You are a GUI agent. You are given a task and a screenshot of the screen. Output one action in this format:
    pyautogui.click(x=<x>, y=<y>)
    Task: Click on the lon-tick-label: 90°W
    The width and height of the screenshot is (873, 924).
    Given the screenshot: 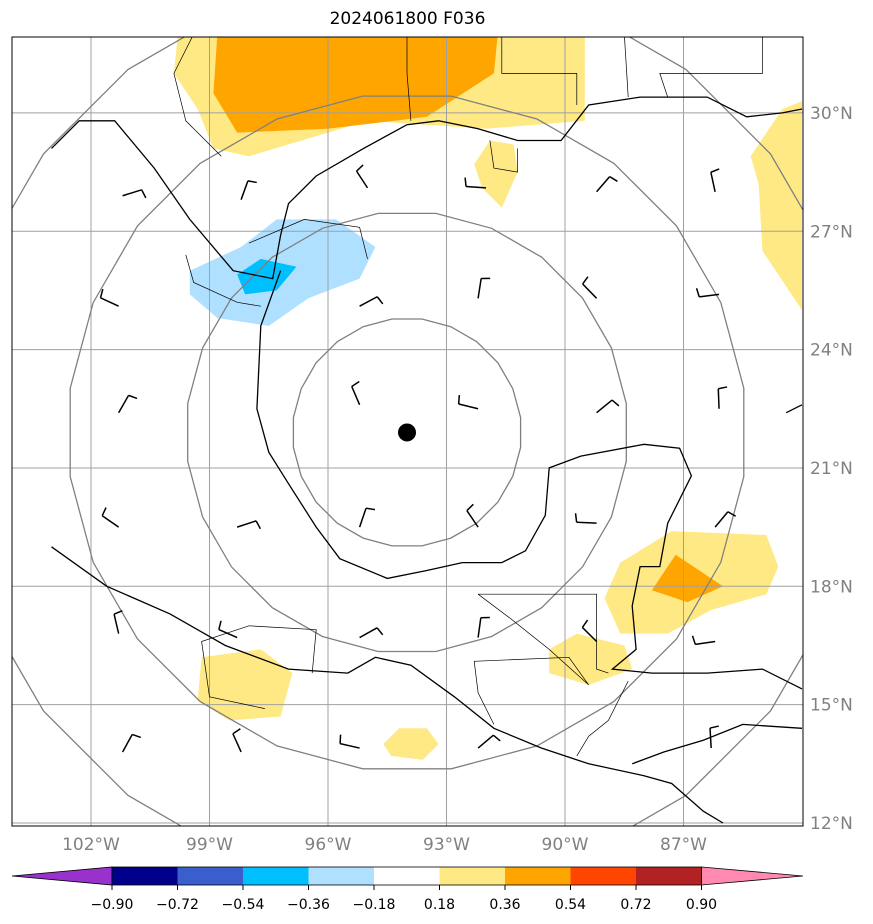 What is the action you would take?
    pyautogui.click(x=565, y=845)
    